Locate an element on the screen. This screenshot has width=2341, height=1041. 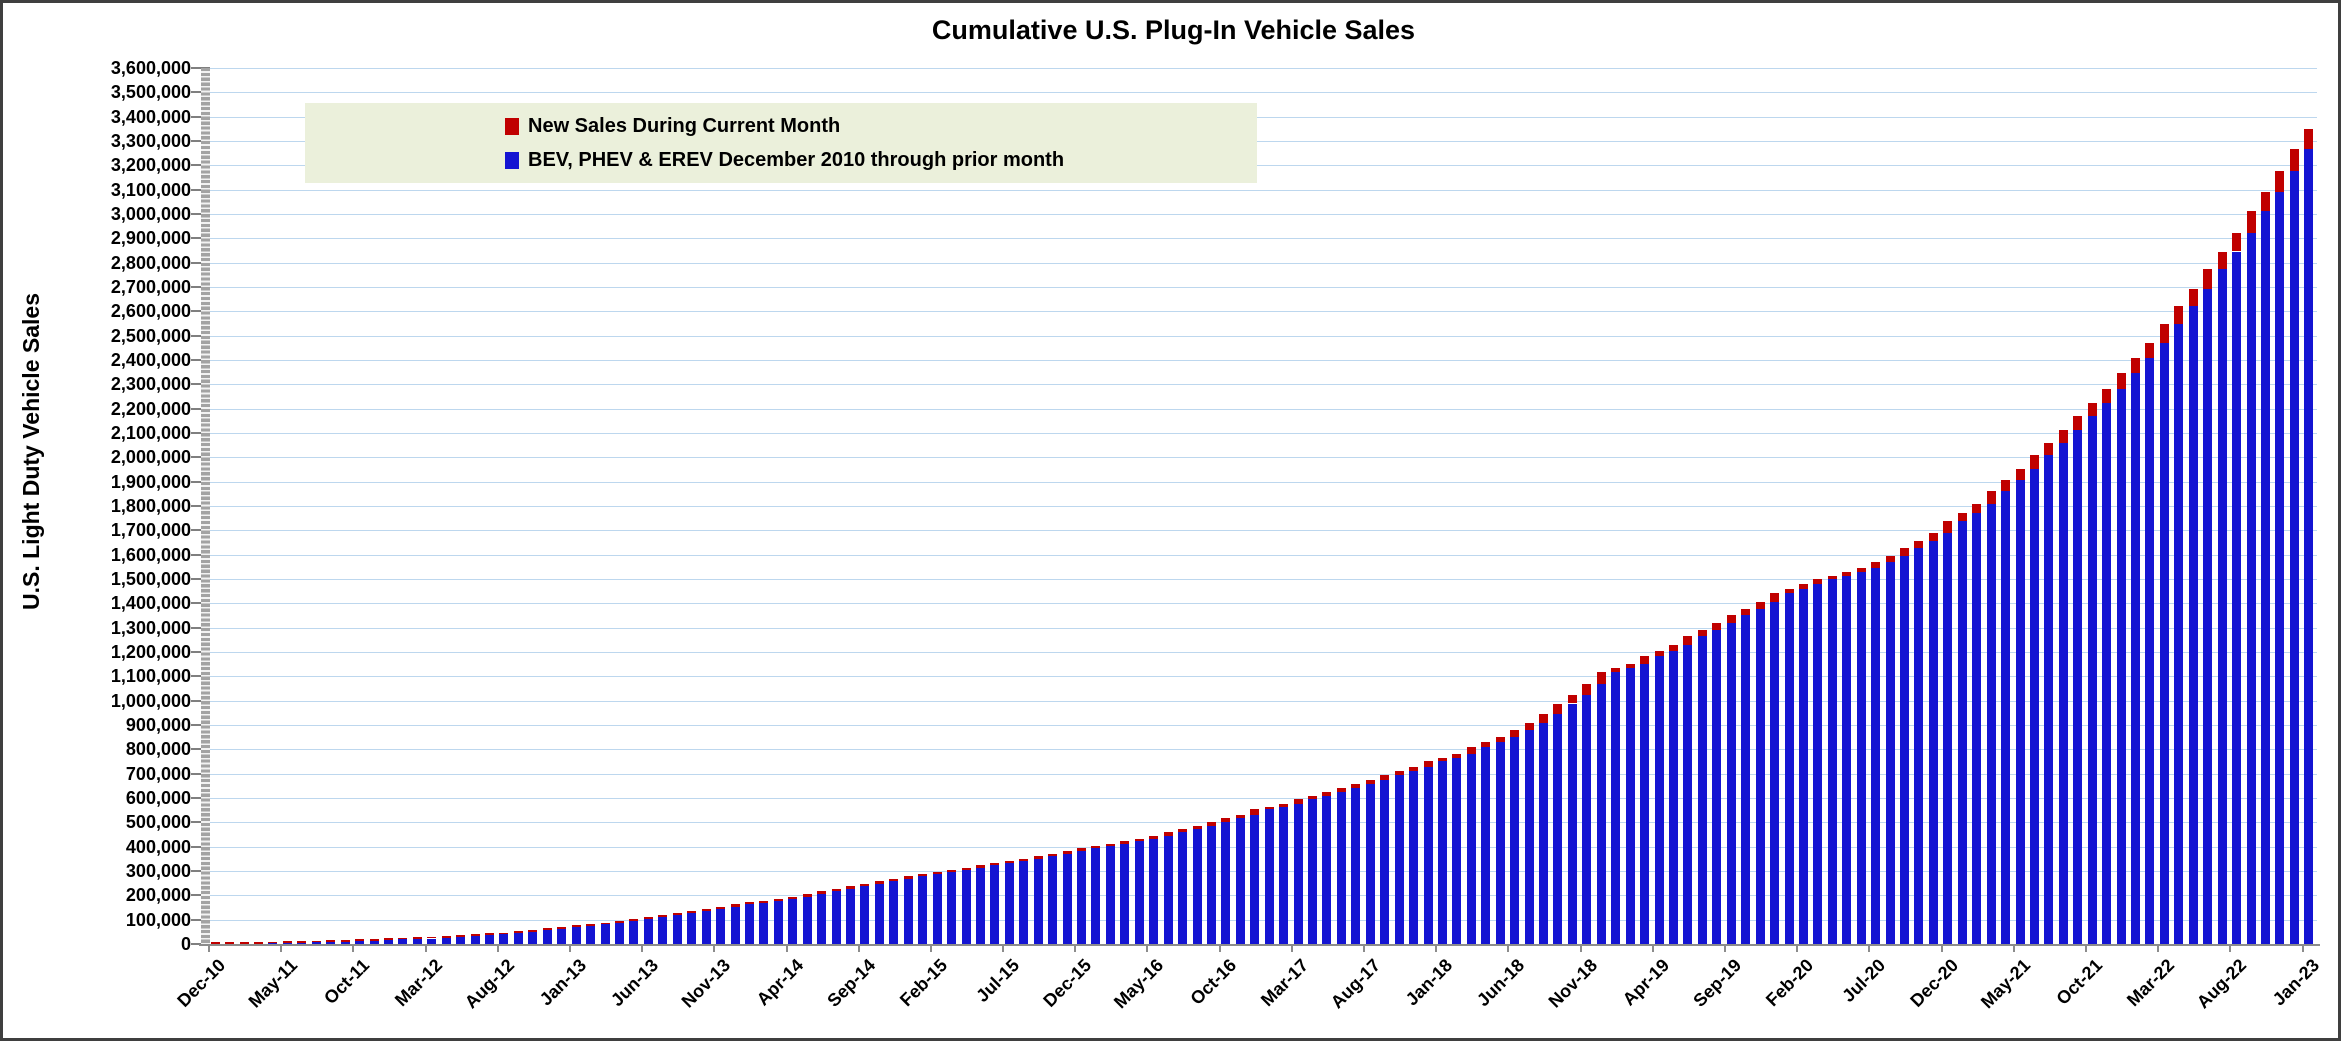
x-tick-label-text: Nov-18 is located at coordinates (1572, 983).